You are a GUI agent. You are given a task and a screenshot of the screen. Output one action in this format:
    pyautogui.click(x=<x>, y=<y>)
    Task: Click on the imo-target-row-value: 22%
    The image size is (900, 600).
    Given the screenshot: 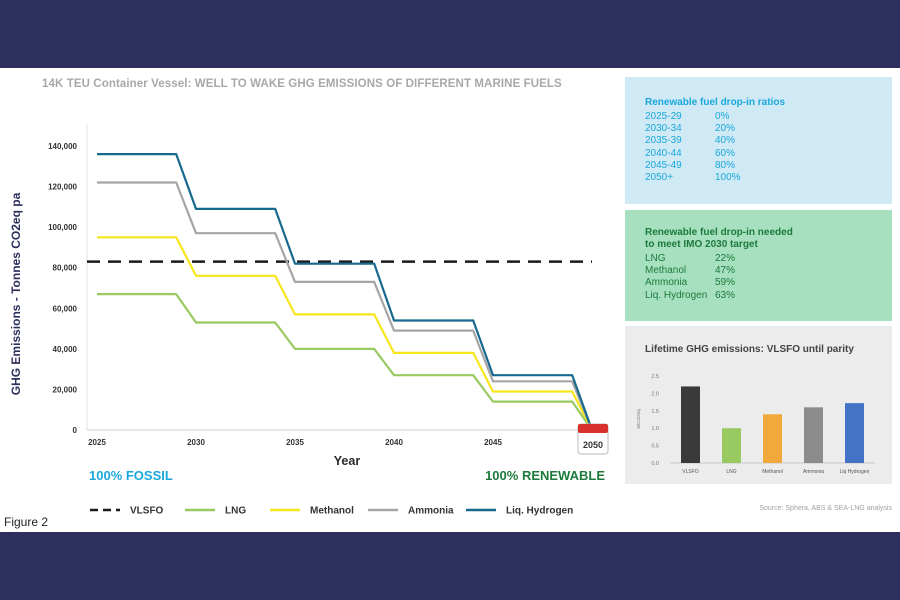 What is the action you would take?
    pyautogui.click(x=725, y=258)
    